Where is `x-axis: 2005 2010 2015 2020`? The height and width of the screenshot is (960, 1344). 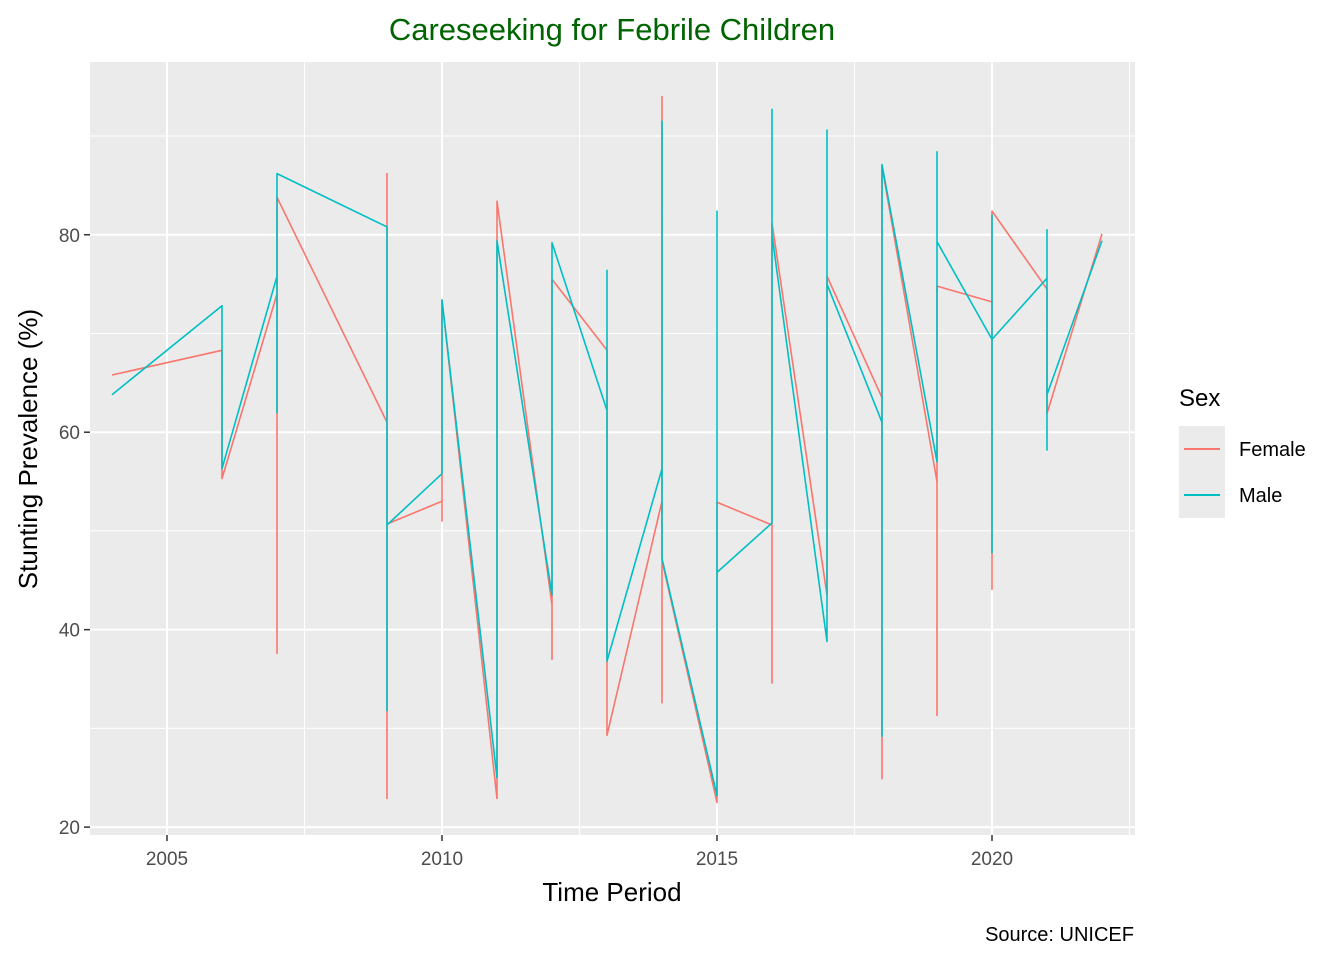
x-axis: 2005 2010 2015 2020 is located at coordinates (579, 852).